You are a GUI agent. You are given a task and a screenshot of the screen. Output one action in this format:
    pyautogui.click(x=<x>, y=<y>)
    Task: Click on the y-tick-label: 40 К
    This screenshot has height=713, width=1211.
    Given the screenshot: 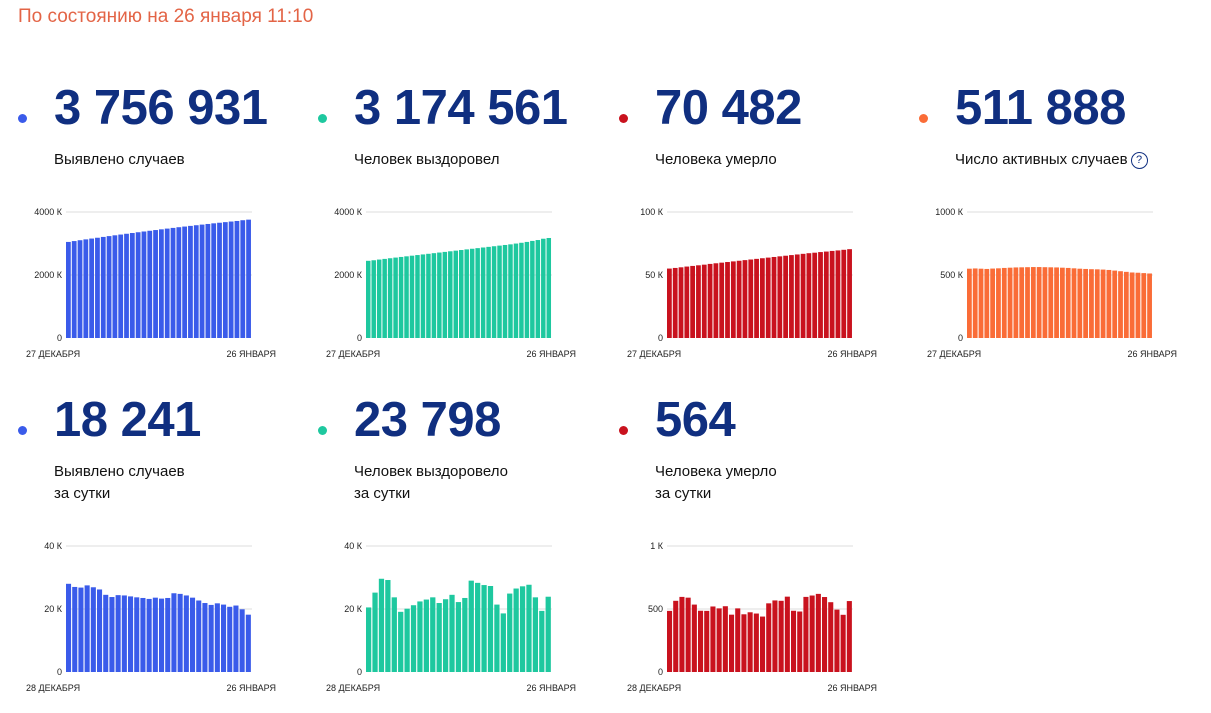 What is the action you would take?
    pyautogui.click(x=53, y=546)
    